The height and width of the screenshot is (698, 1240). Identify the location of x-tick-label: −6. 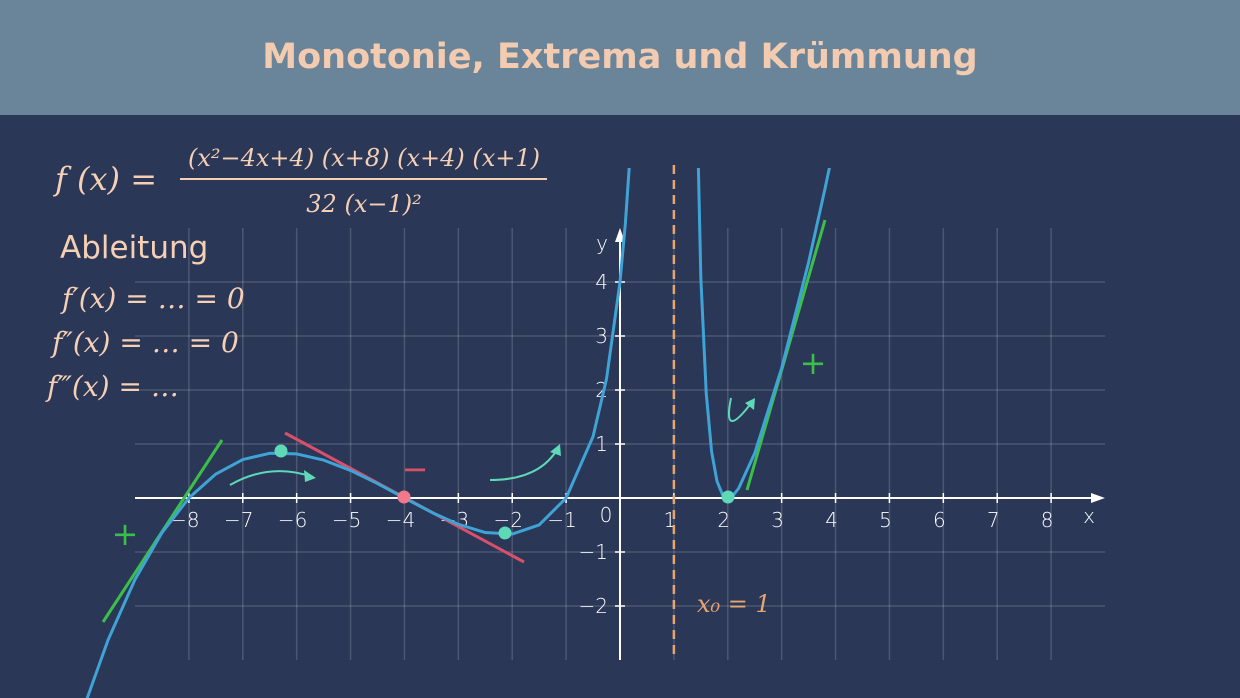
(292, 520).